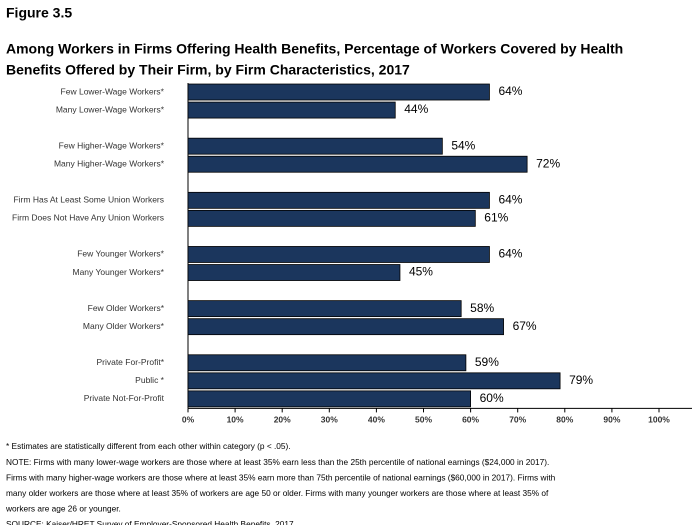  What do you see at coordinates (88, 218) in the screenshot?
I see `y-tick-label: Firm Does Not Have Any Union Workers` at bounding box center [88, 218].